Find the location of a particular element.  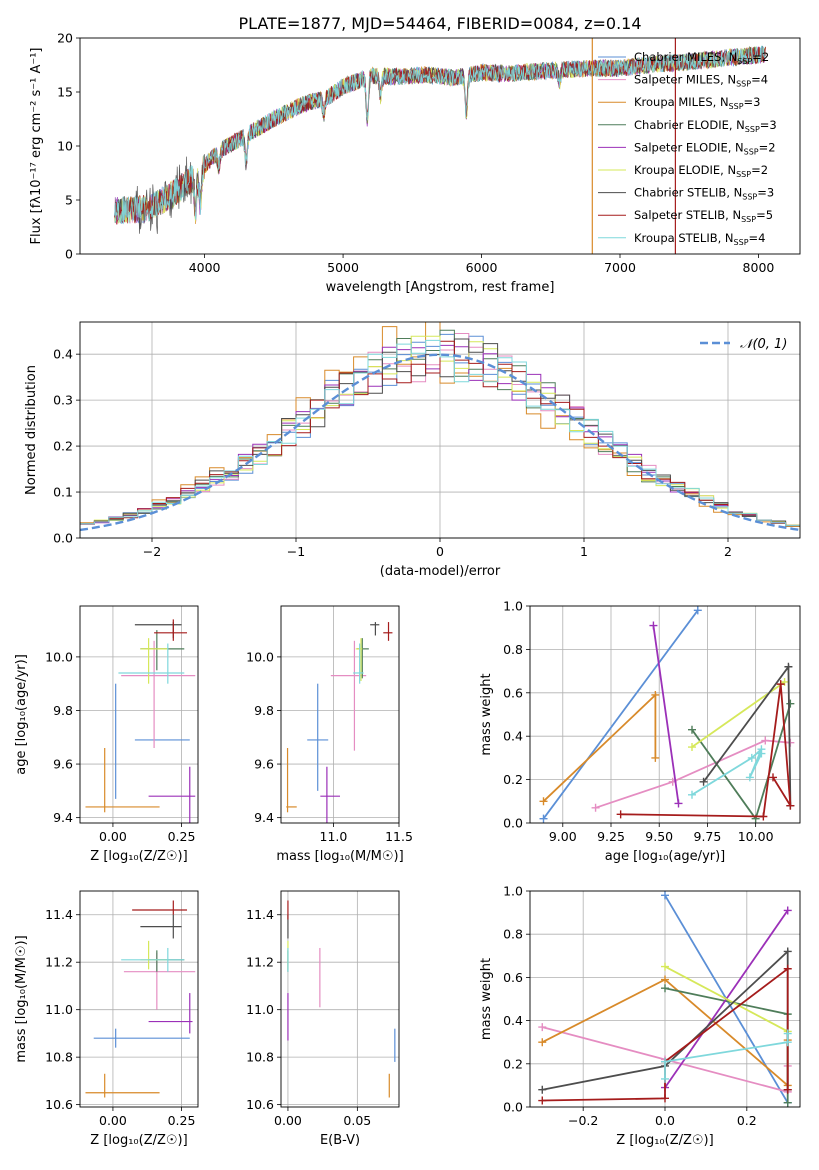

x-axis-label: E(B-V) is located at coordinates (340, 1140).